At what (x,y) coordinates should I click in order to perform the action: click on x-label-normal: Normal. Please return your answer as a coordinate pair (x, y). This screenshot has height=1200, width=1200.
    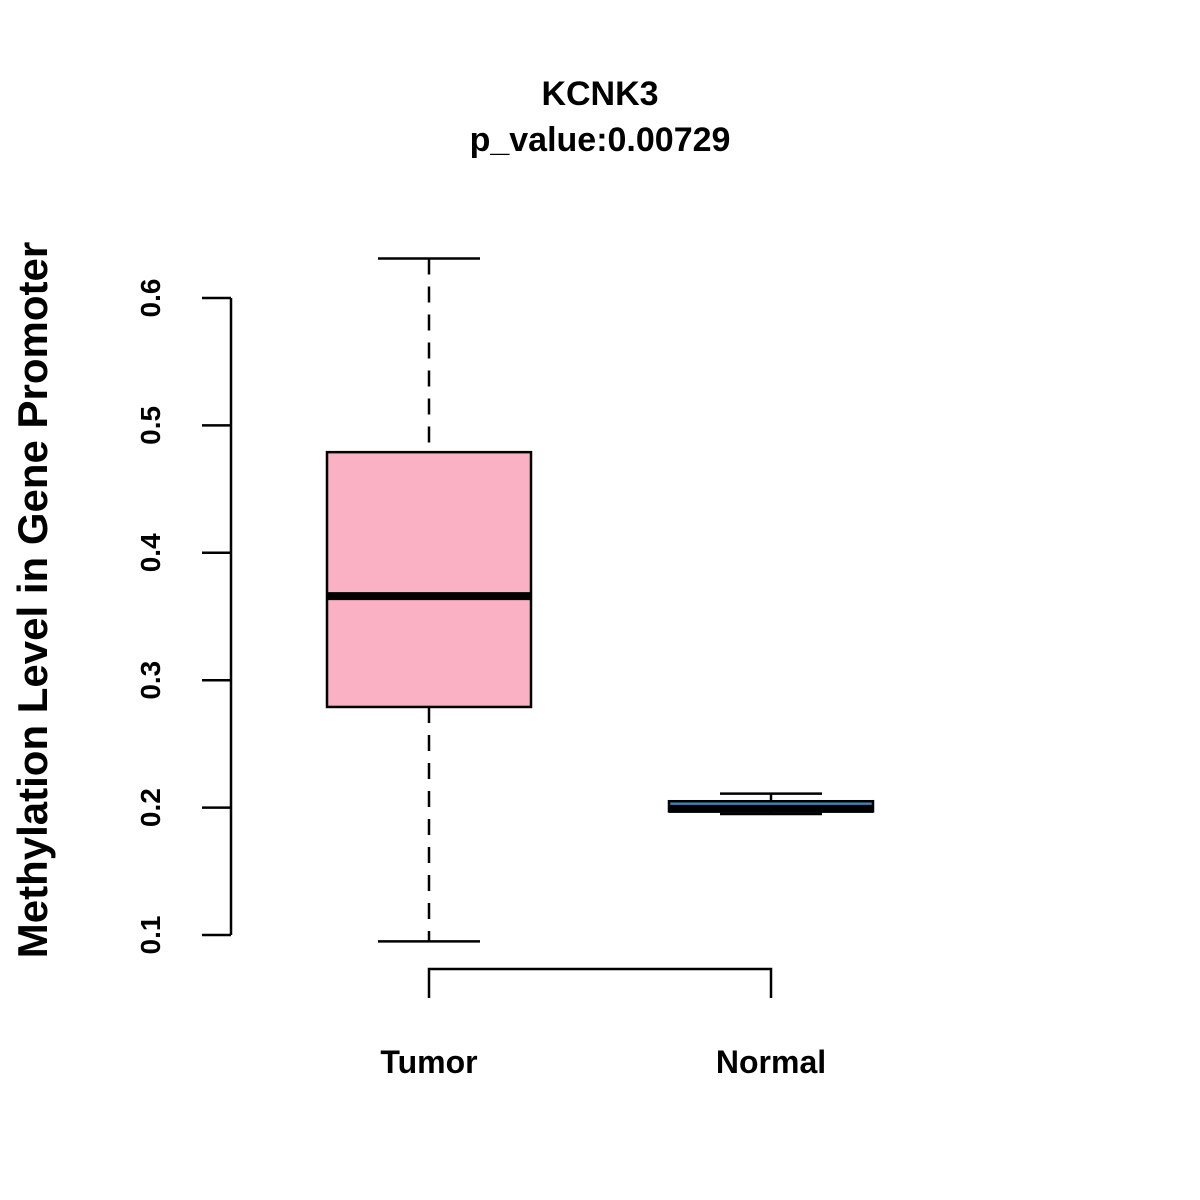
    Looking at the image, I should click on (771, 1062).